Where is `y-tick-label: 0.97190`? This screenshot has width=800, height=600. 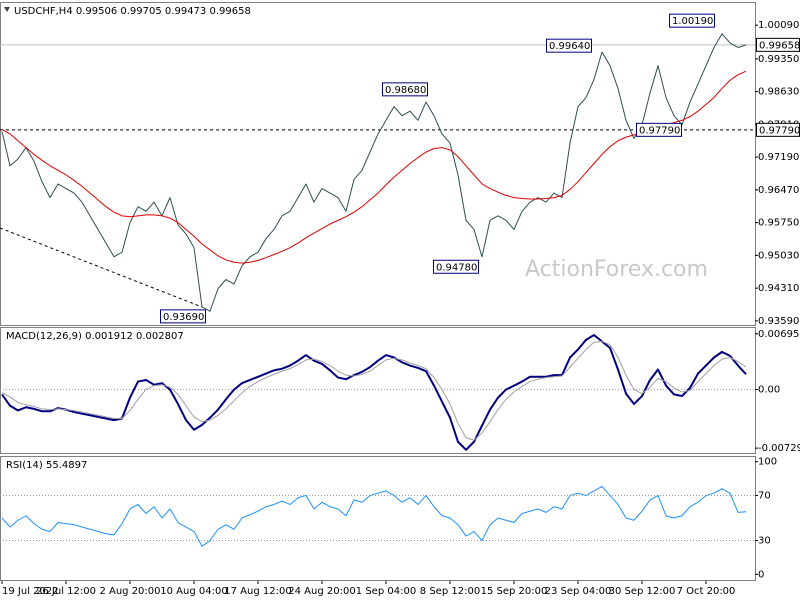 y-tick-label: 0.97190 is located at coordinates (778, 157).